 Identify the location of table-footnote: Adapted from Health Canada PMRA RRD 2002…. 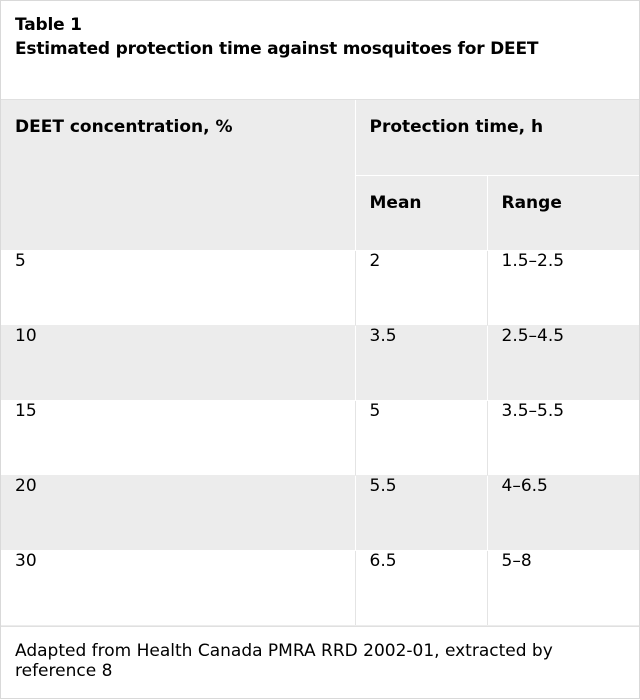
(320, 662).